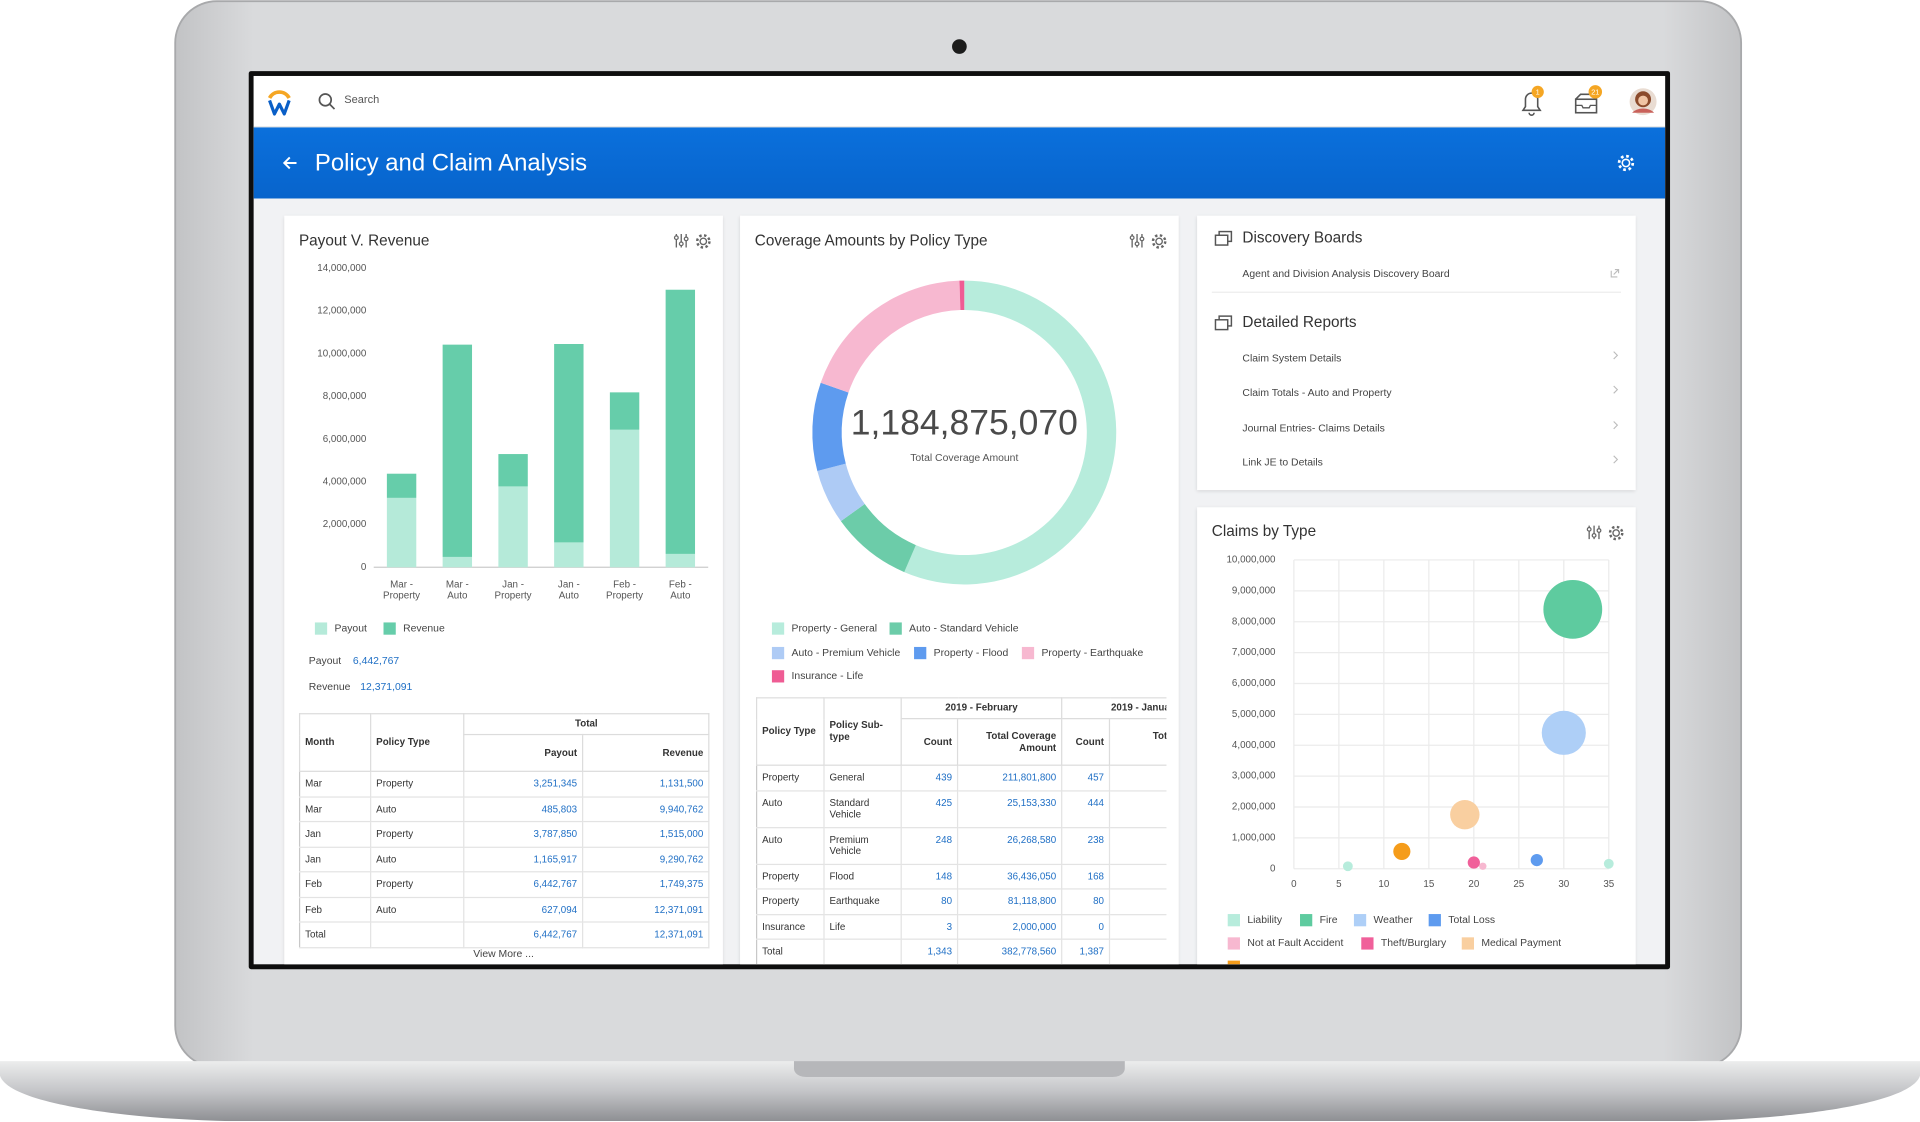 This screenshot has height=1122, width=1920. Describe the element at coordinates (1588, 100) in the screenshot. I see `inbox: 21` at that location.